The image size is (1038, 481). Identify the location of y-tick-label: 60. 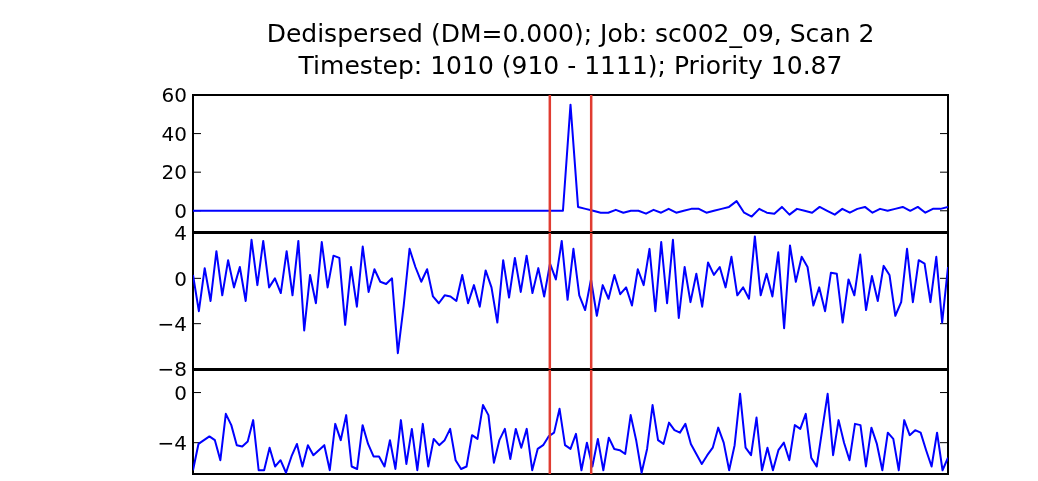
(174, 95).